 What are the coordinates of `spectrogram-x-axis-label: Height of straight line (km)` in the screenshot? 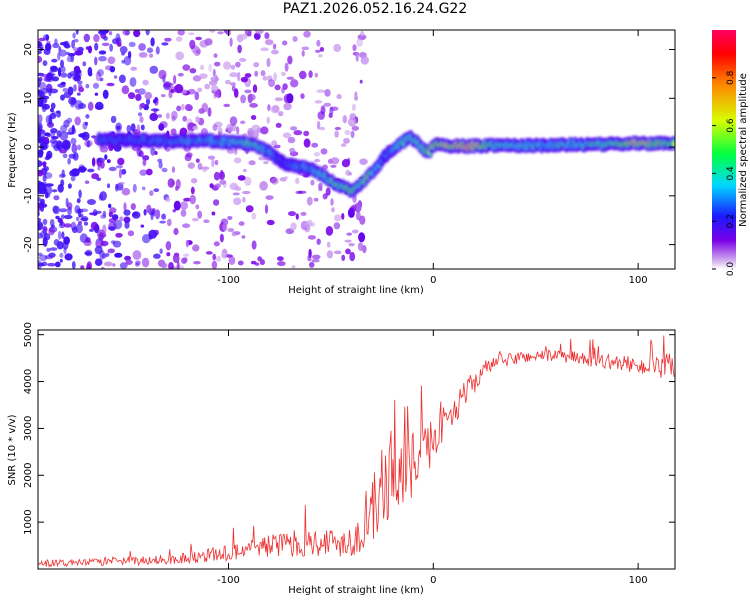 It's located at (356, 290).